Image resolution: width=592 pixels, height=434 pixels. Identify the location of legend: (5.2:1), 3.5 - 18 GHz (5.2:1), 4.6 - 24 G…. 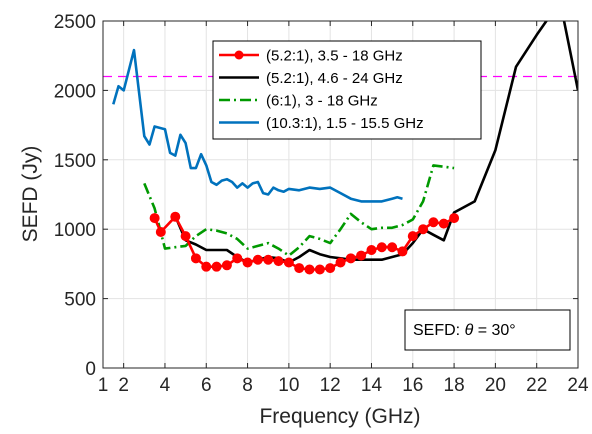
(347, 90).